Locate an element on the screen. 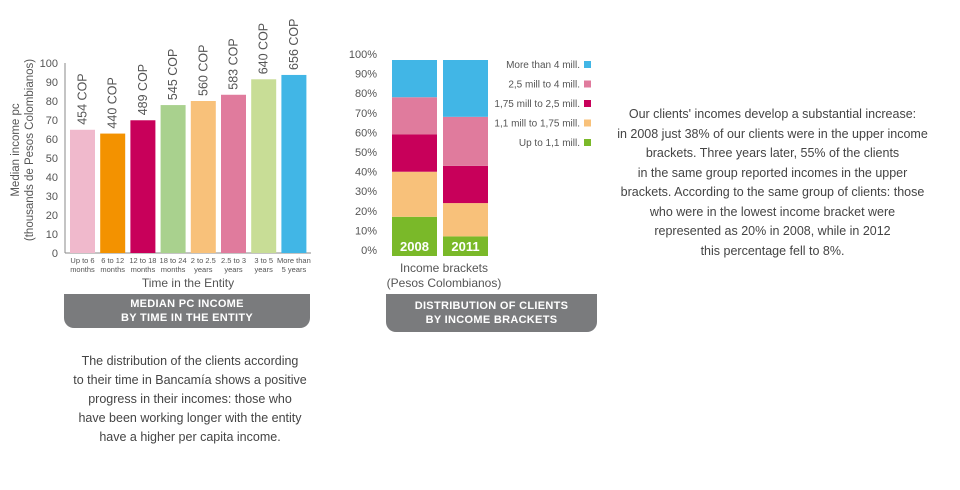 This screenshot has height=490, width=960. description-line: this percentage fell to 8%. is located at coordinates (772, 250).